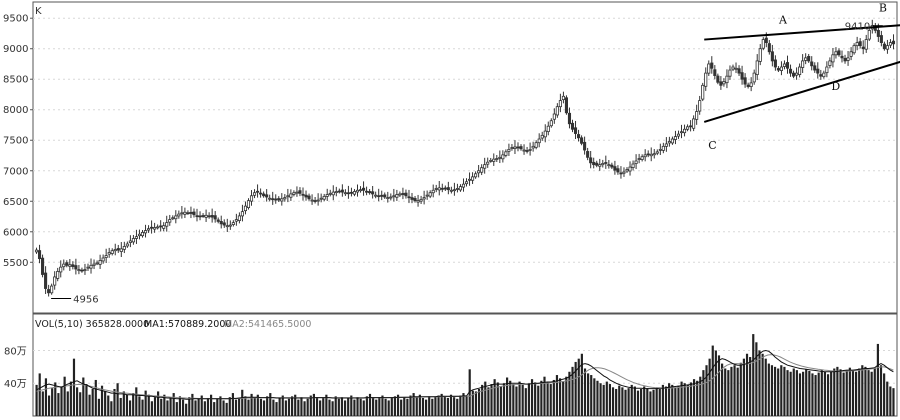 The height and width of the screenshot is (420, 900). I want to click on price-tick-label: 9000, so click(15, 49).